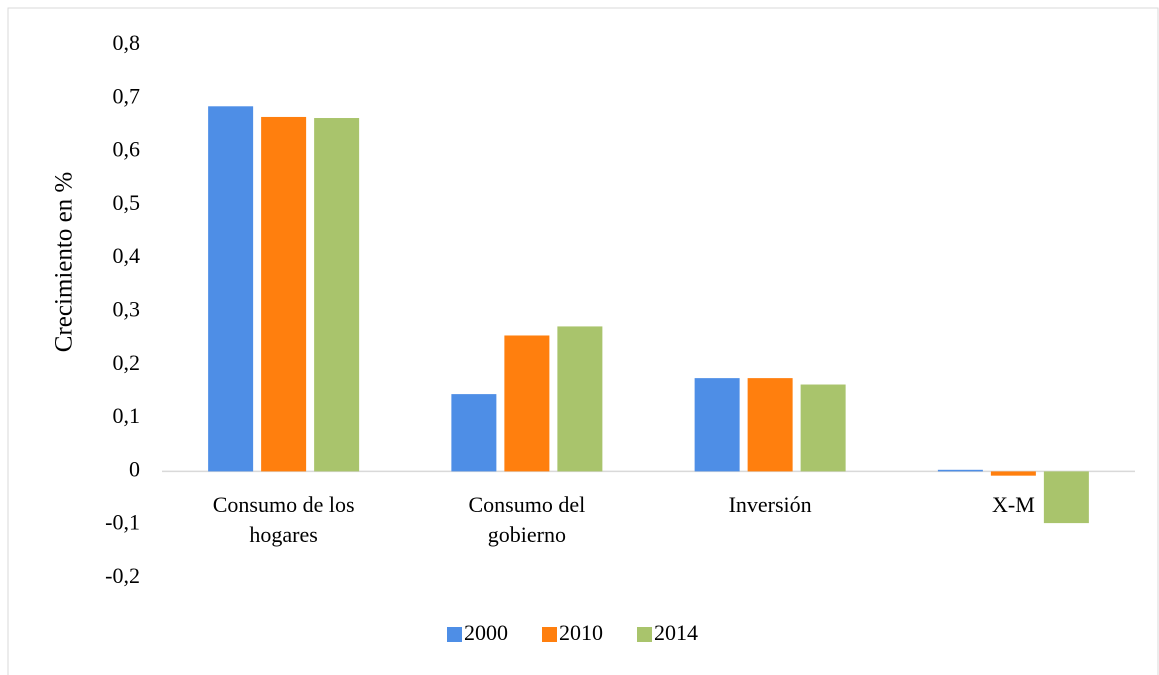  What do you see at coordinates (122, 575) in the screenshot?
I see `y-tick-label: -0,2` at bounding box center [122, 575].